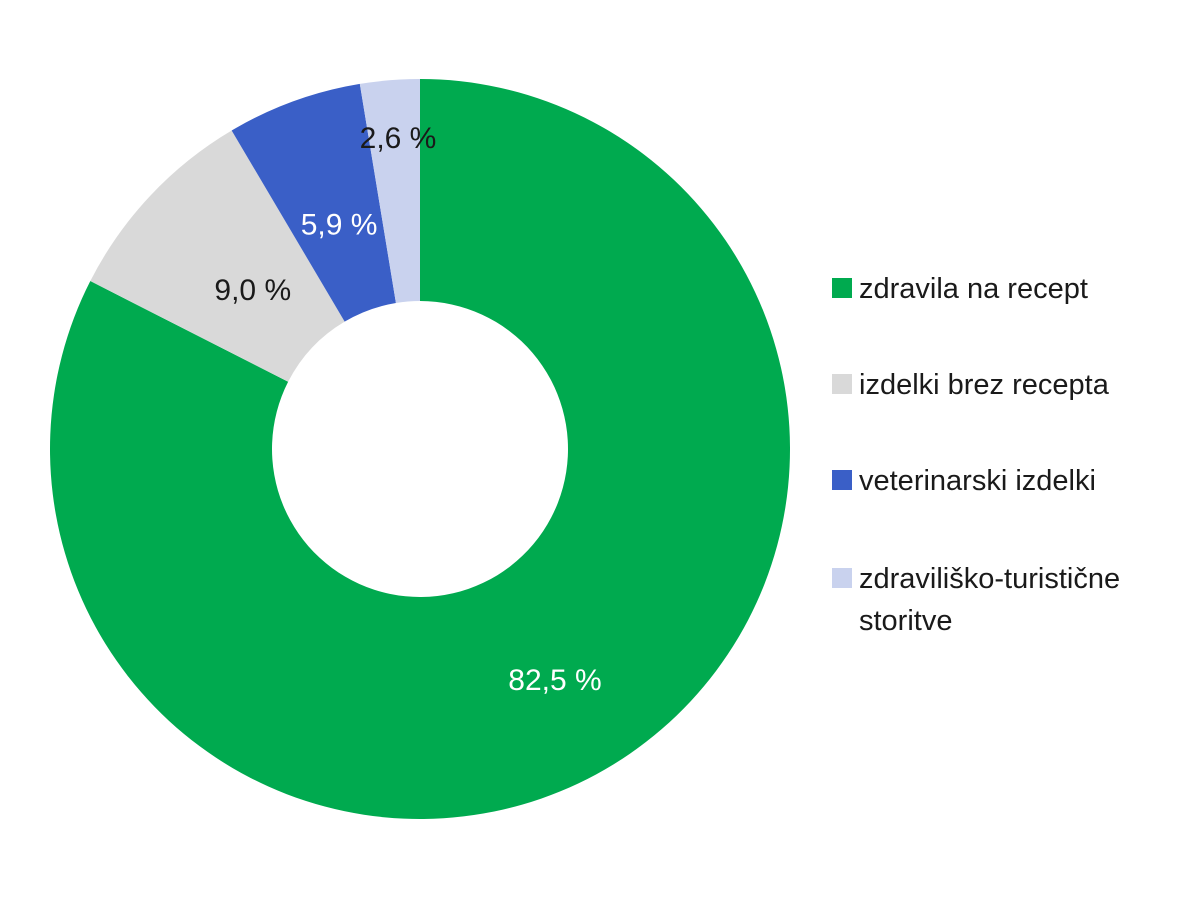 The width and height of the screenshot is (1200, 899). I want to click on slice-value-label-izdelki-brez-recepta: 9,0 %, so click(252, 290).